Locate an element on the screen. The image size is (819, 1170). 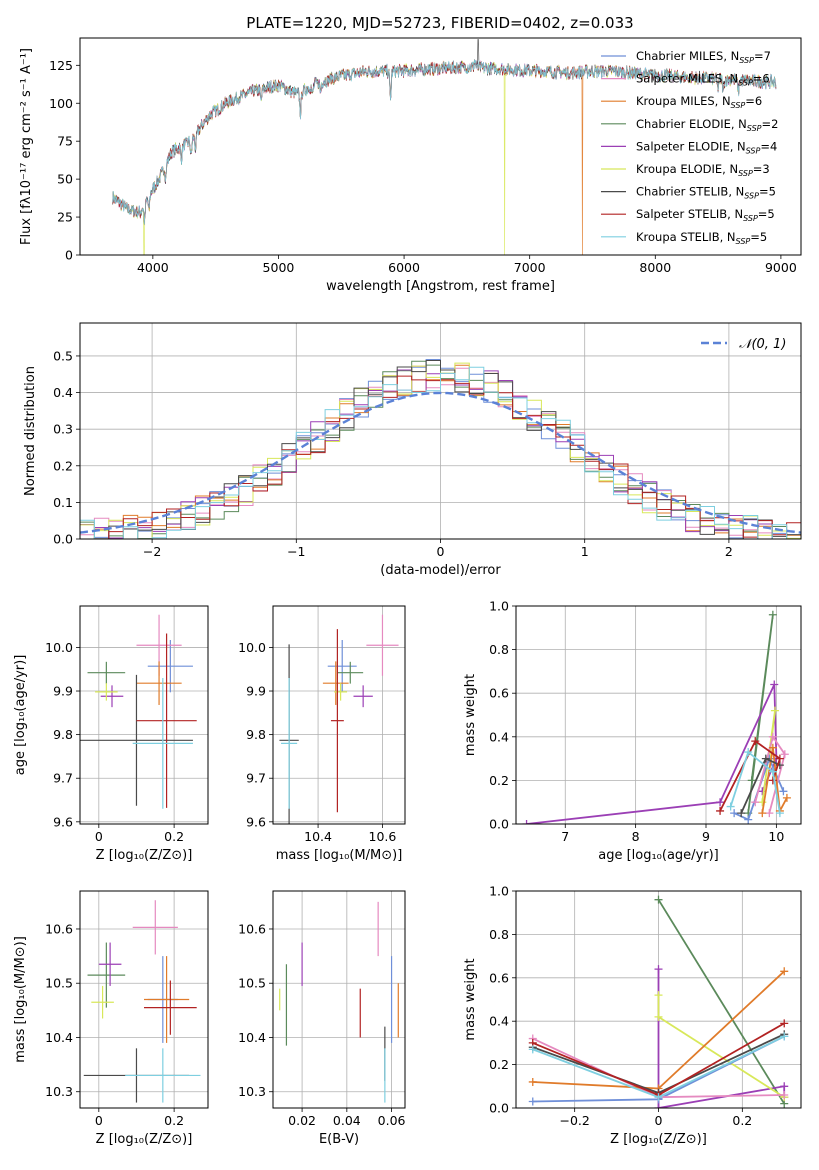
x-tick-label: 6000 is located at coordinates (404, 267).